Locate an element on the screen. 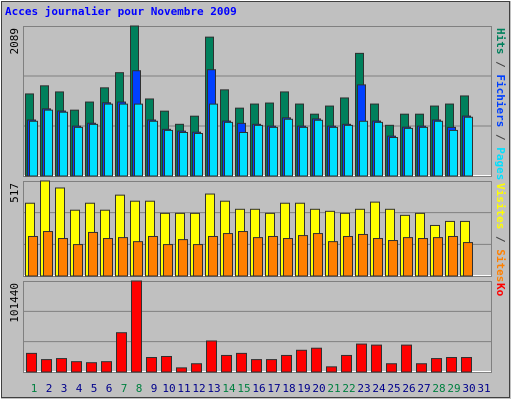  x-tick-label: 24 is located at coordinates (379, 388).